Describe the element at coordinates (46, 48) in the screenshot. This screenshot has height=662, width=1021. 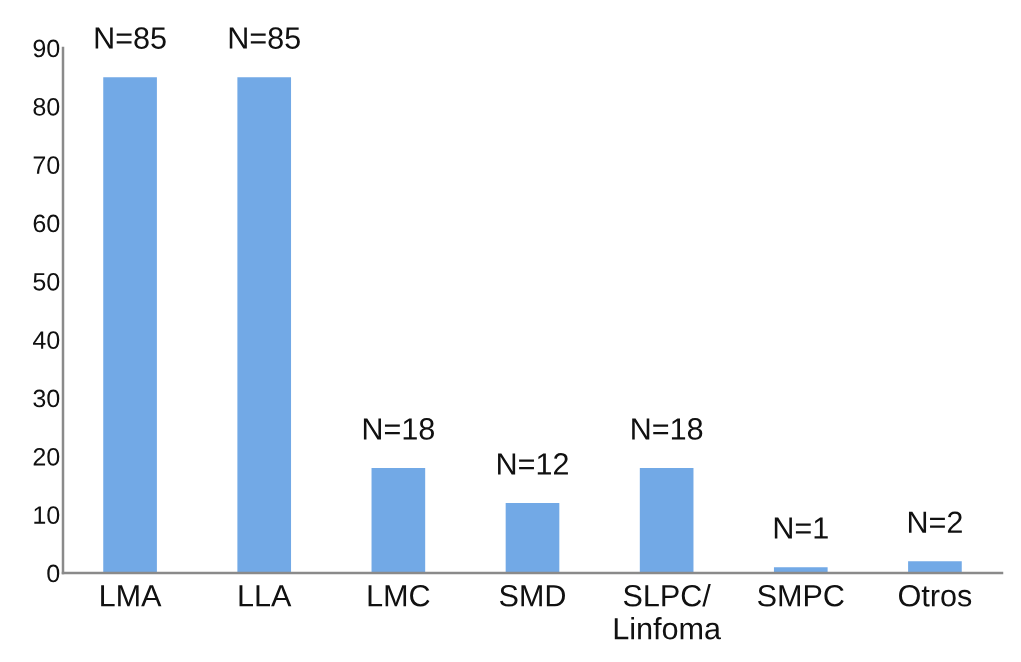
I see `y-tick-label: 90` at that location.